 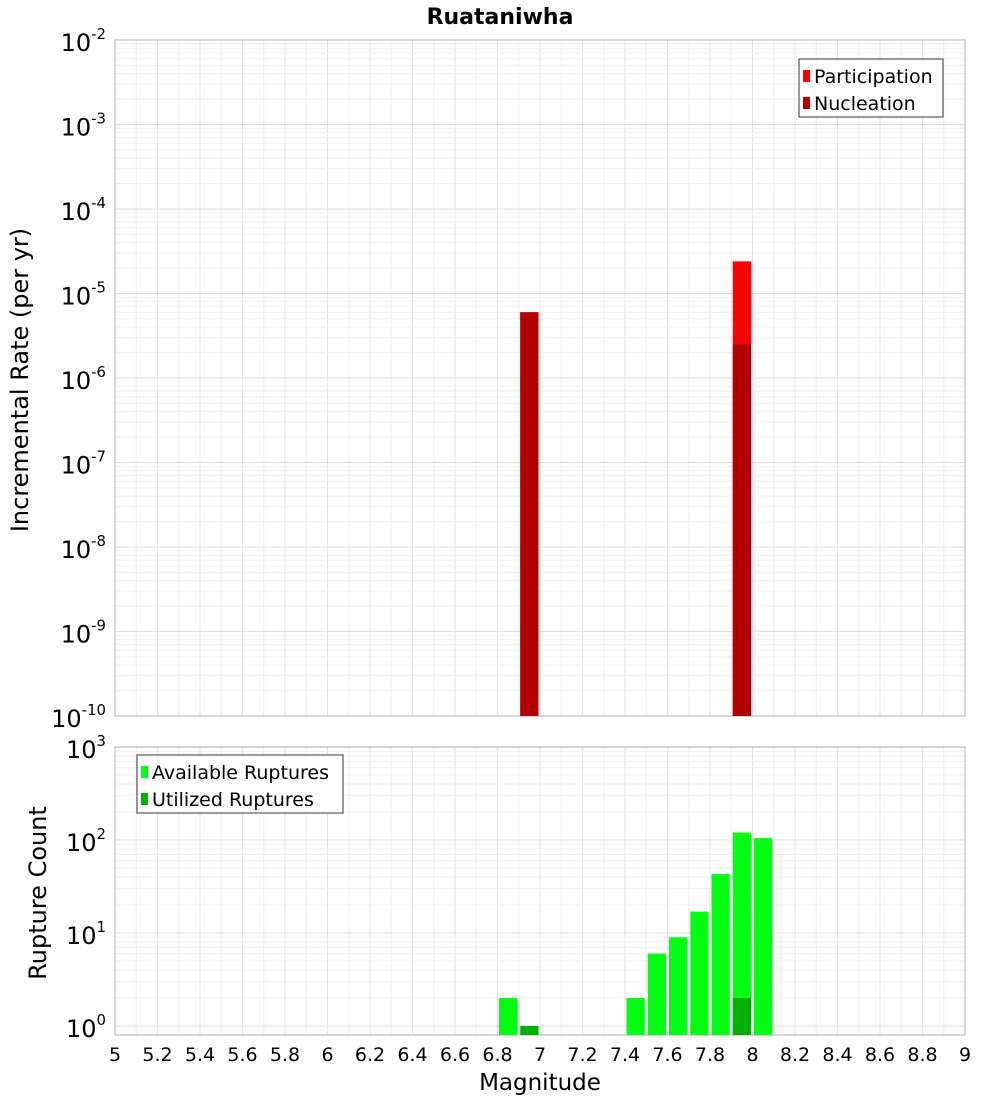 What do you see at coordinates (101, 741) in the screenshot?
I see `y-tick-exponent: 3` at bounding box center [101, 741].